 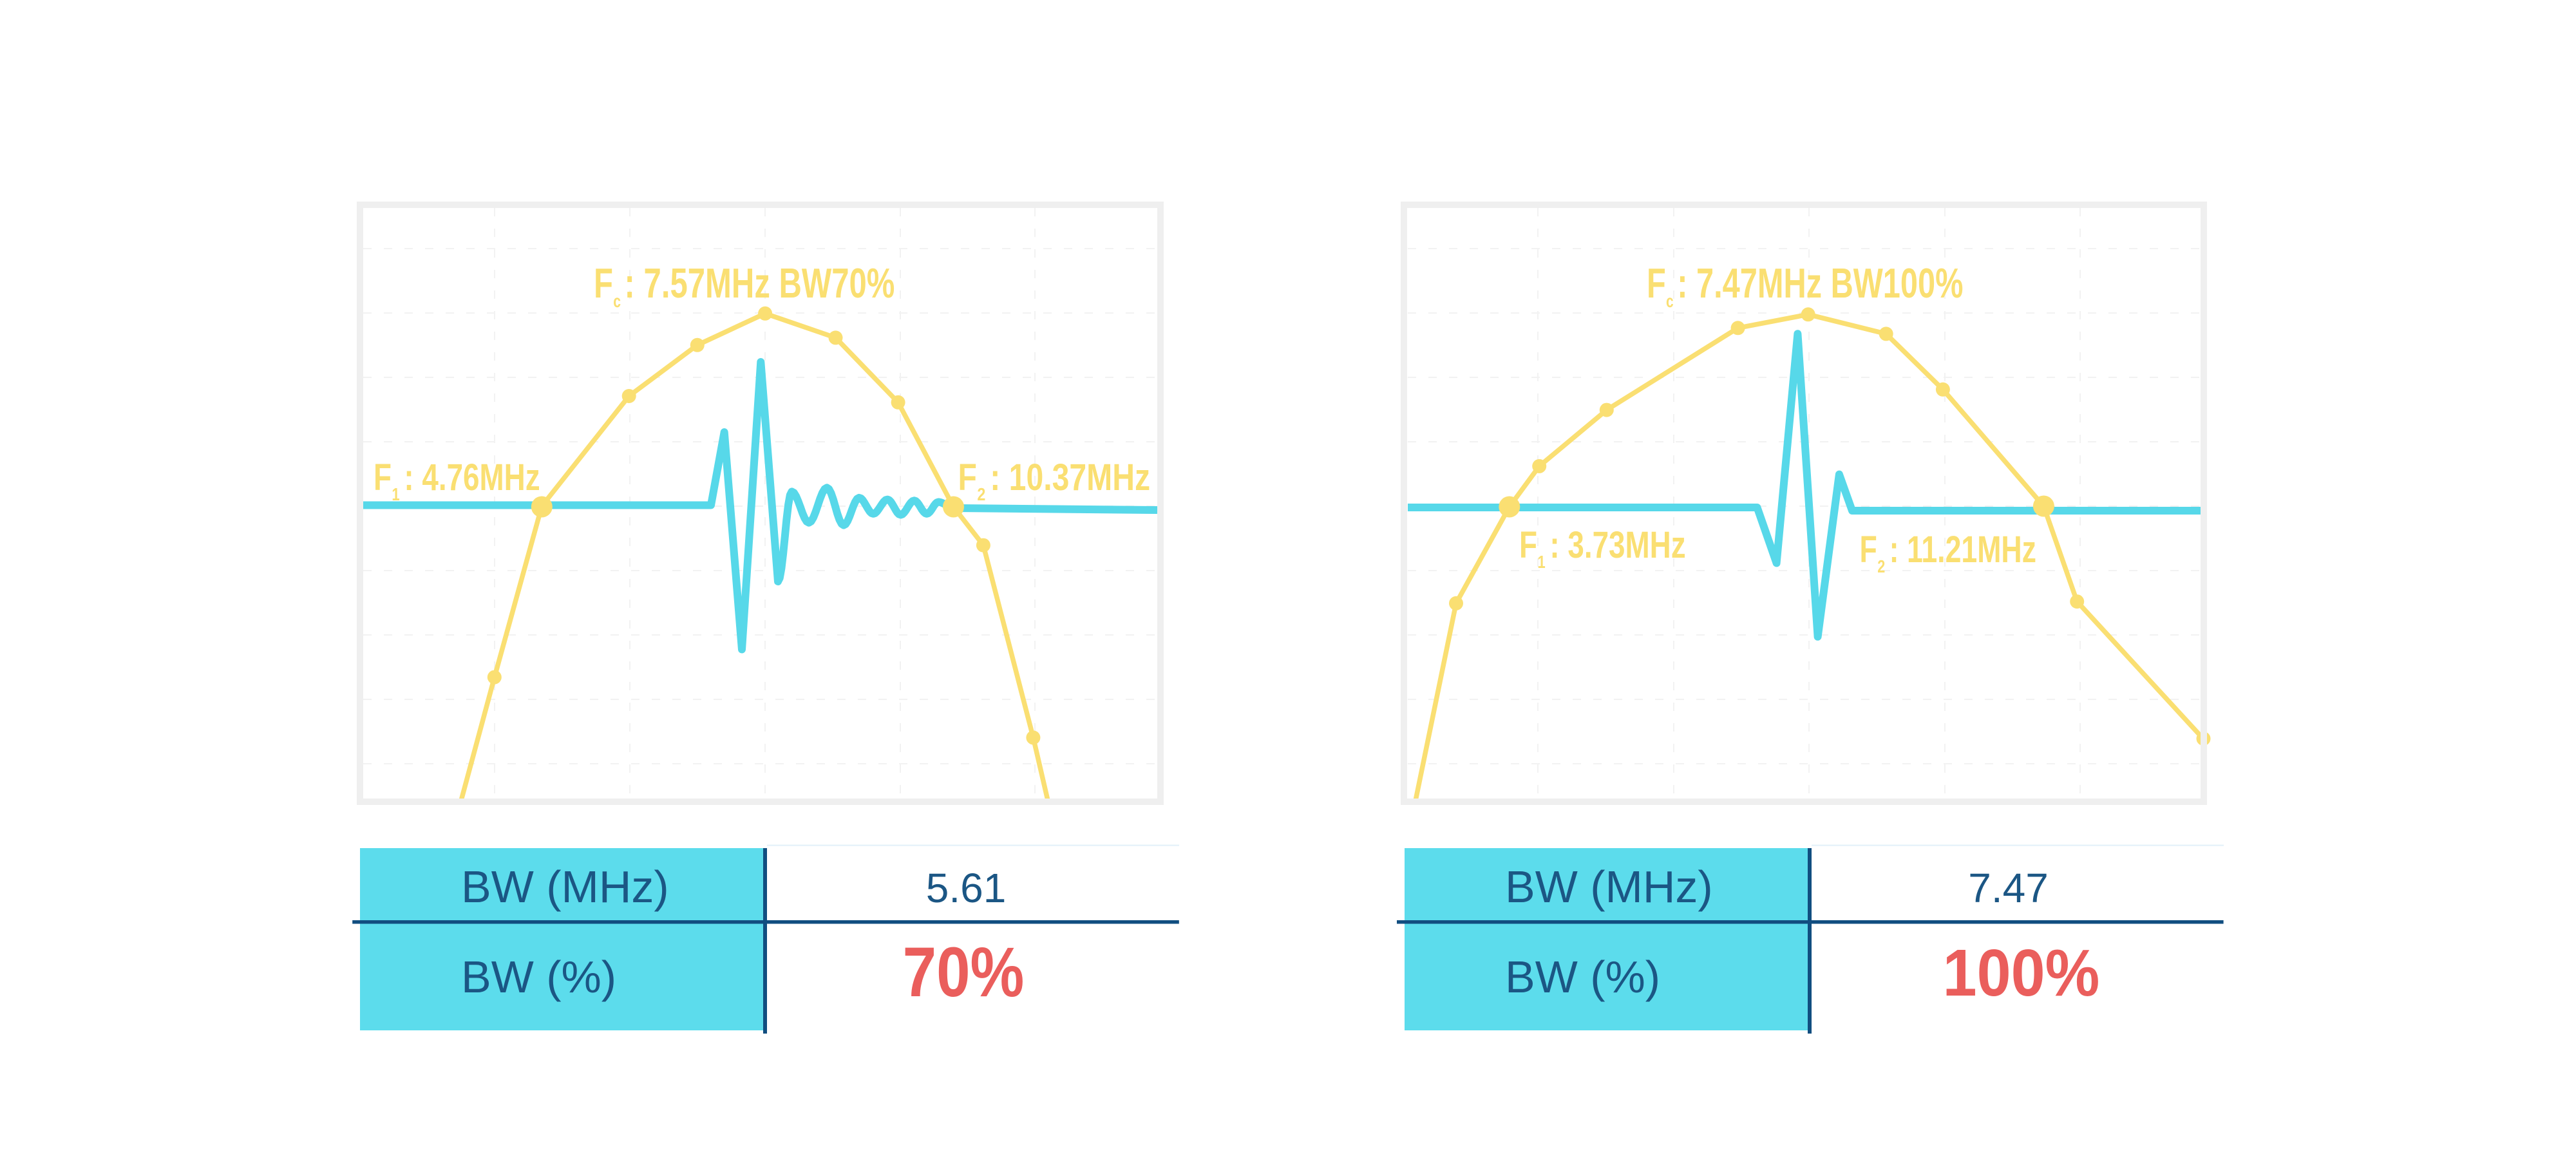 I want to click on svg-text: 7.47, so click(x=2008, y=888).